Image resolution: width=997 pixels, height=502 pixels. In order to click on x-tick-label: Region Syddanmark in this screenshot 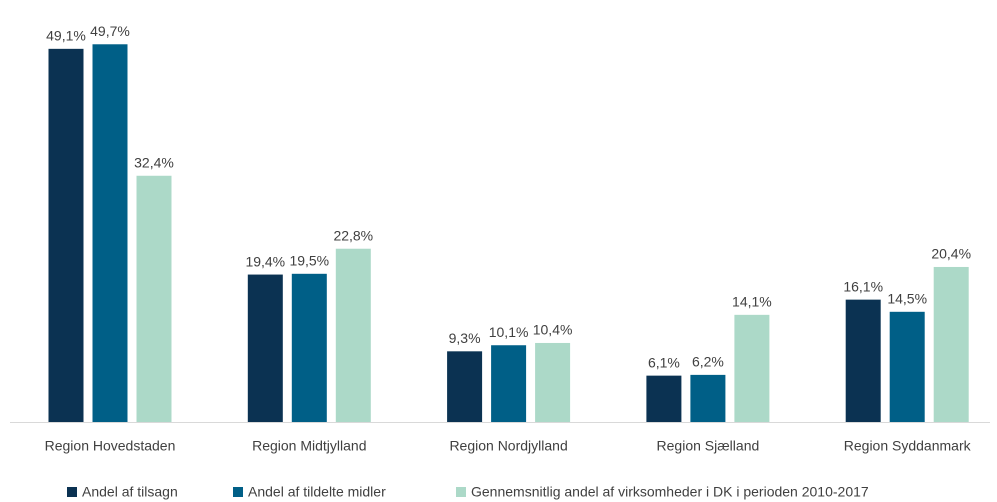, I will do `click(908, 446)`.